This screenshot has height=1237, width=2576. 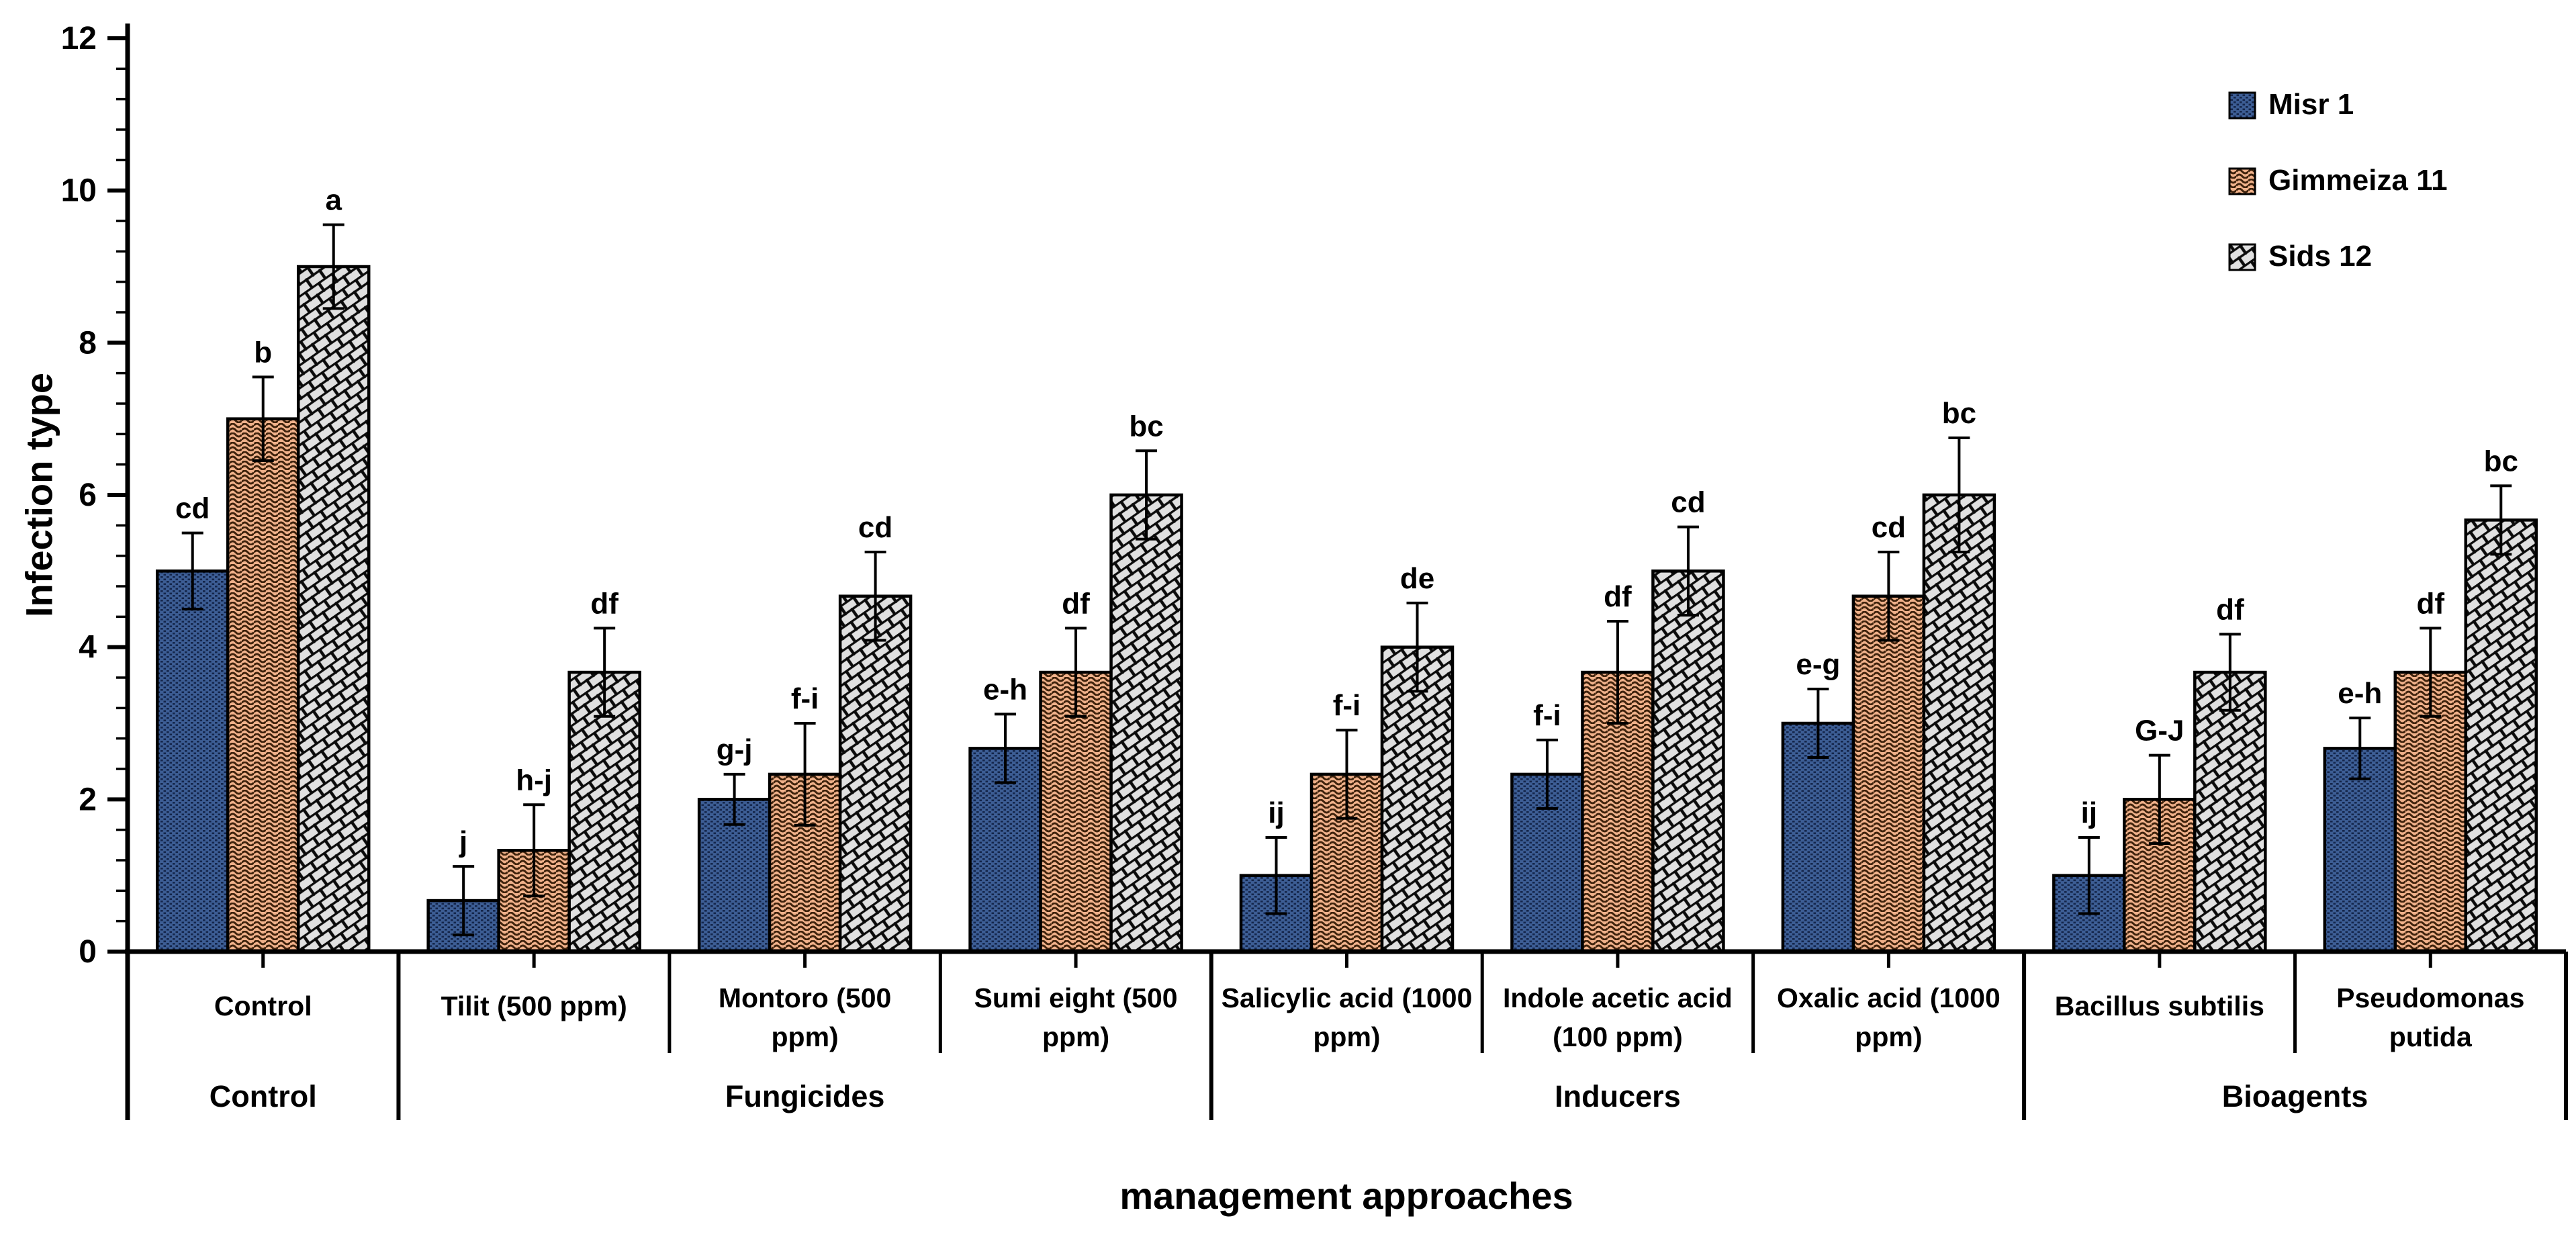 I want to click on significance-letter: de, so click(x=1417, y=578).